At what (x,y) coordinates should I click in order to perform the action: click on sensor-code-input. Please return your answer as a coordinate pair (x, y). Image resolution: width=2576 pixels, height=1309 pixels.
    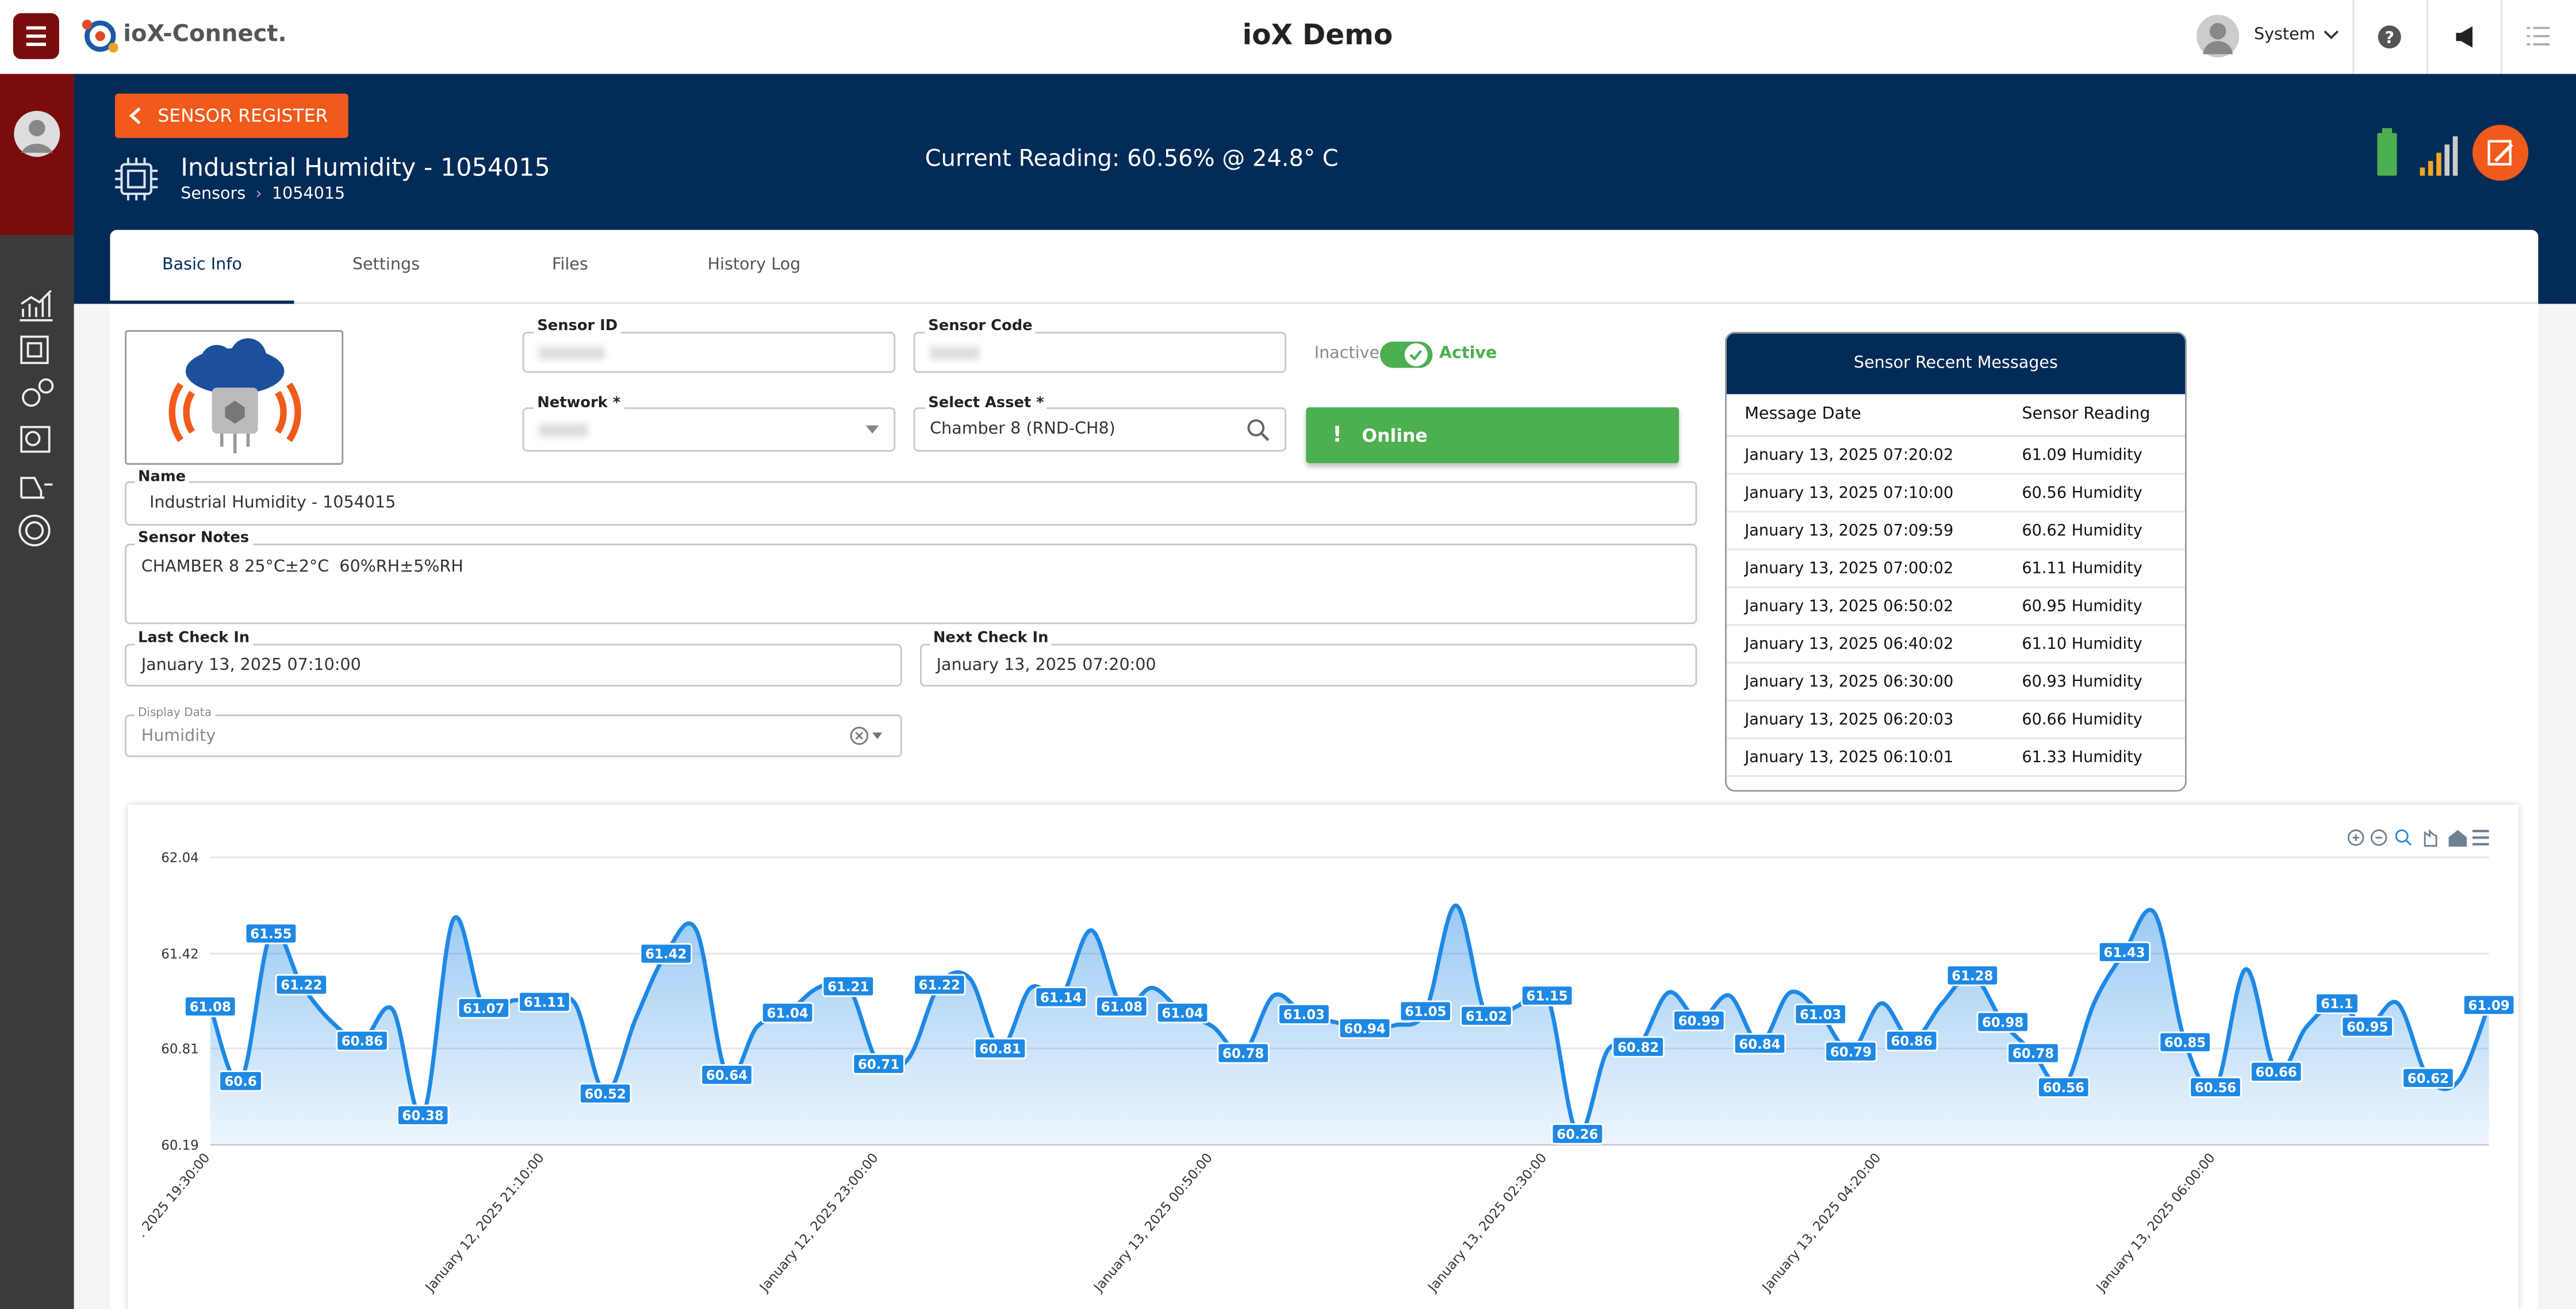
    Looking at the image, I should click on (1100, 352).